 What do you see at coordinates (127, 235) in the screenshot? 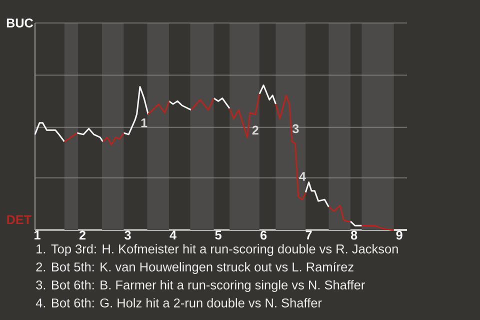
I see `x-tick-label: 3` at bounding box center [127, 235].